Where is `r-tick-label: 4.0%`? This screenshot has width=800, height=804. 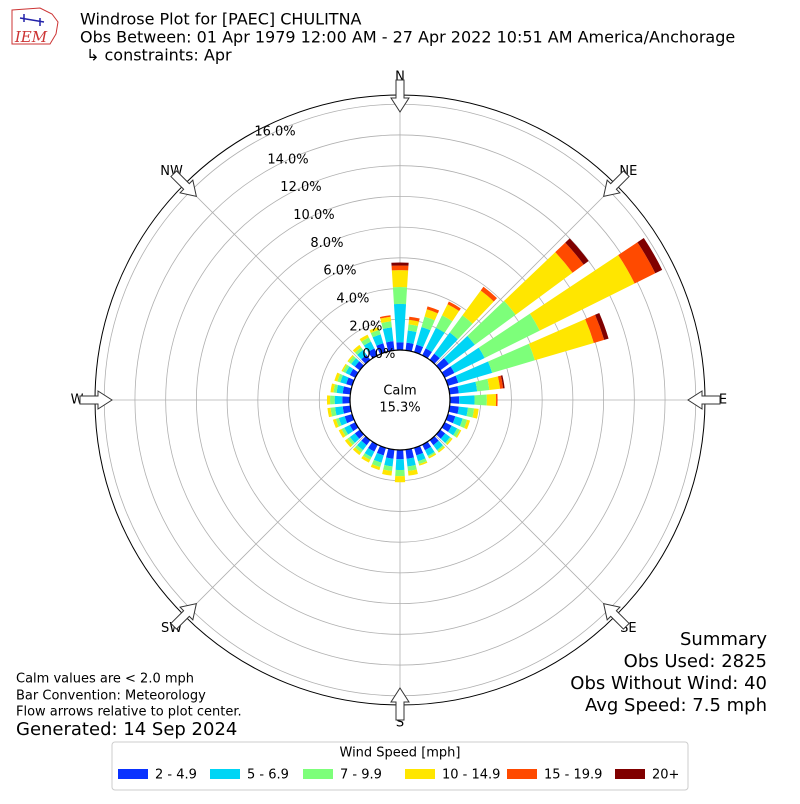
r-tick-label: 4.0% is located at coordinates (352, 298).